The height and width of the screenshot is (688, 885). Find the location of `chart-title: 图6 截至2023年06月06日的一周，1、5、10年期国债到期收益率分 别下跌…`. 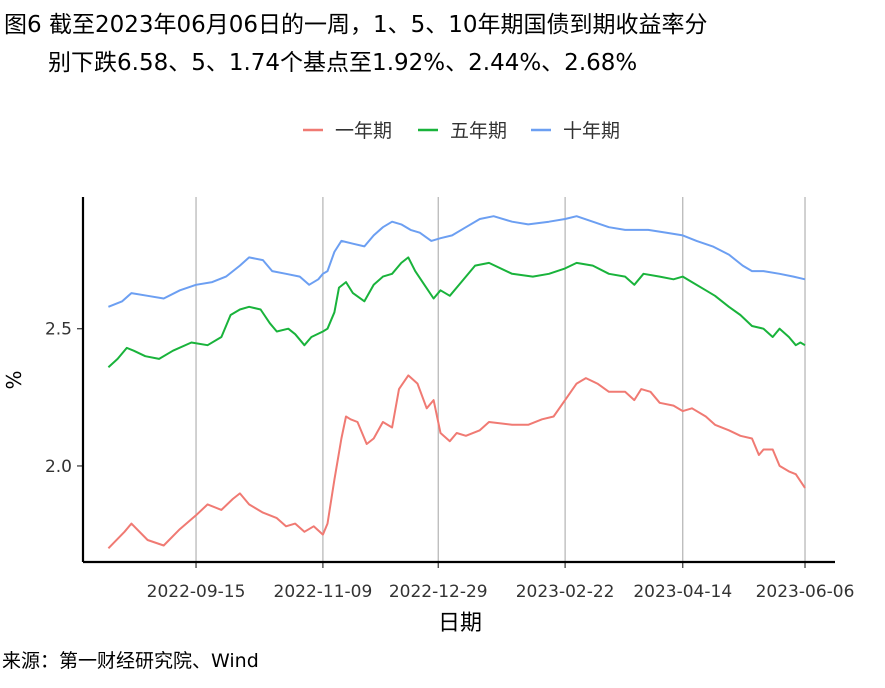

chart-title: 图6 截至2023年06月06日的一周，1、5、10年期国债到期收益率分 别下跌… is located at coordinates (444, 44).